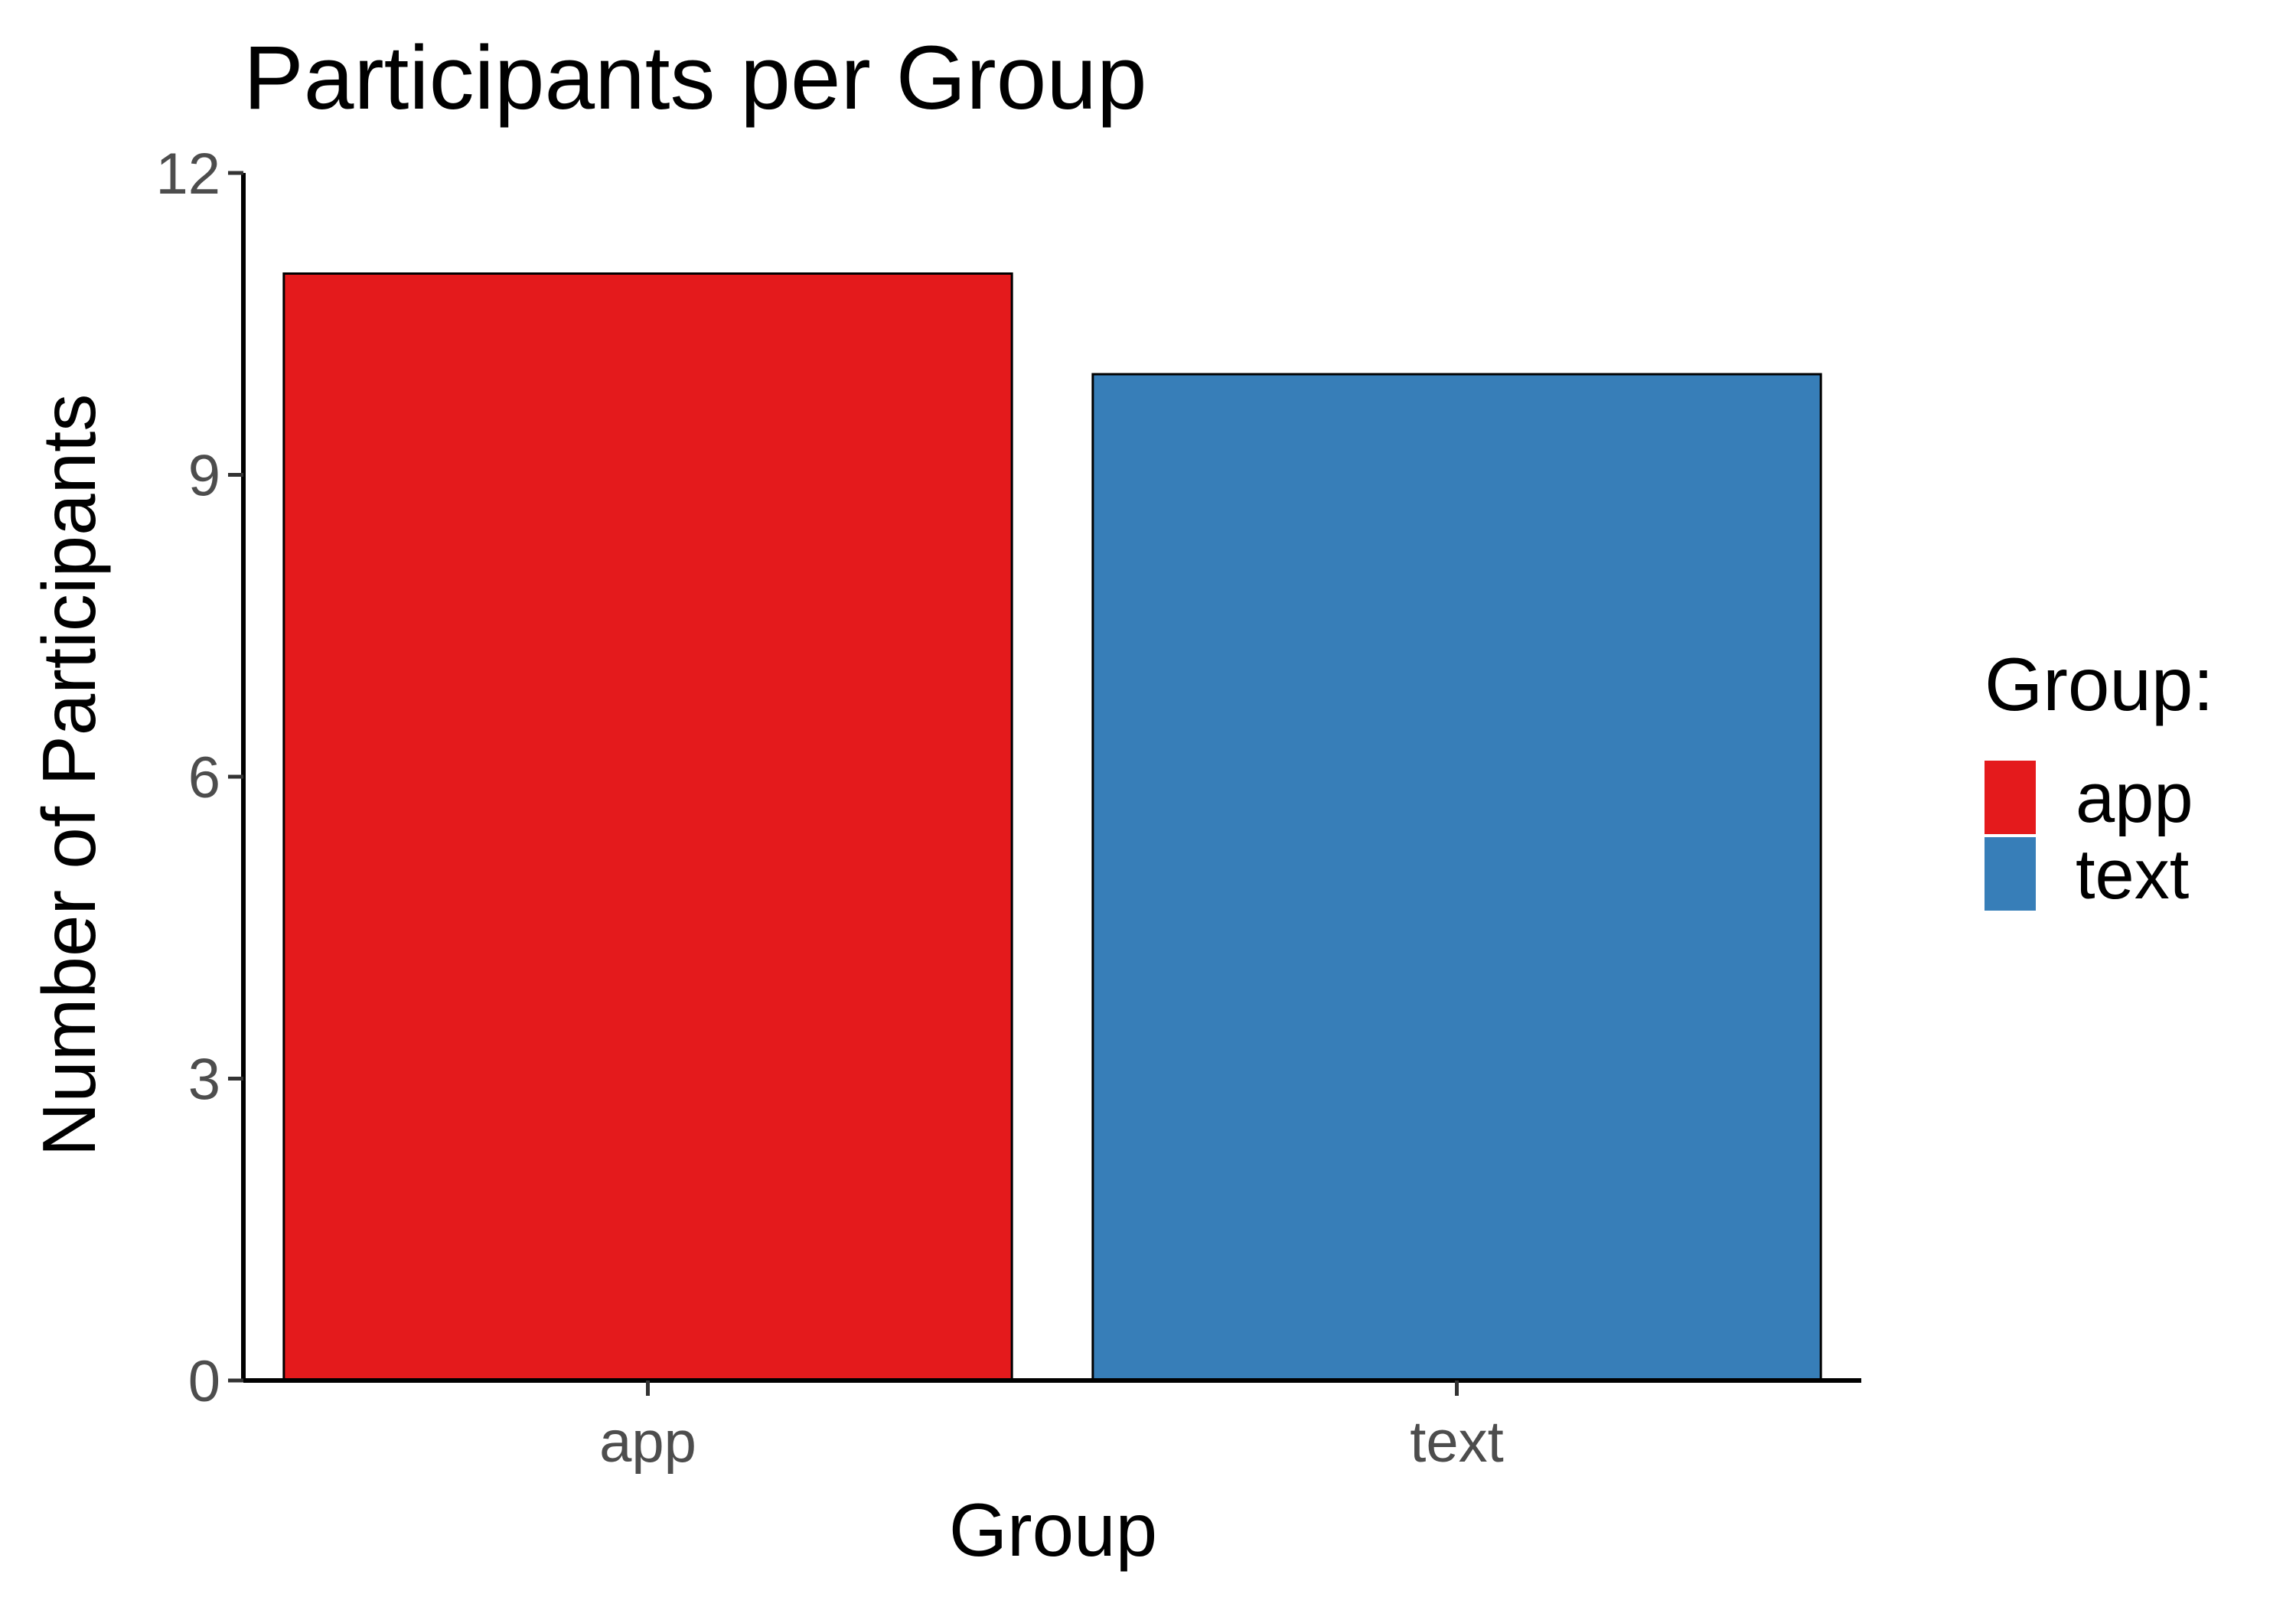 This screenshot has width=2296, height=1607. I want to click on legend-label-app: app, so click(2134, 798).